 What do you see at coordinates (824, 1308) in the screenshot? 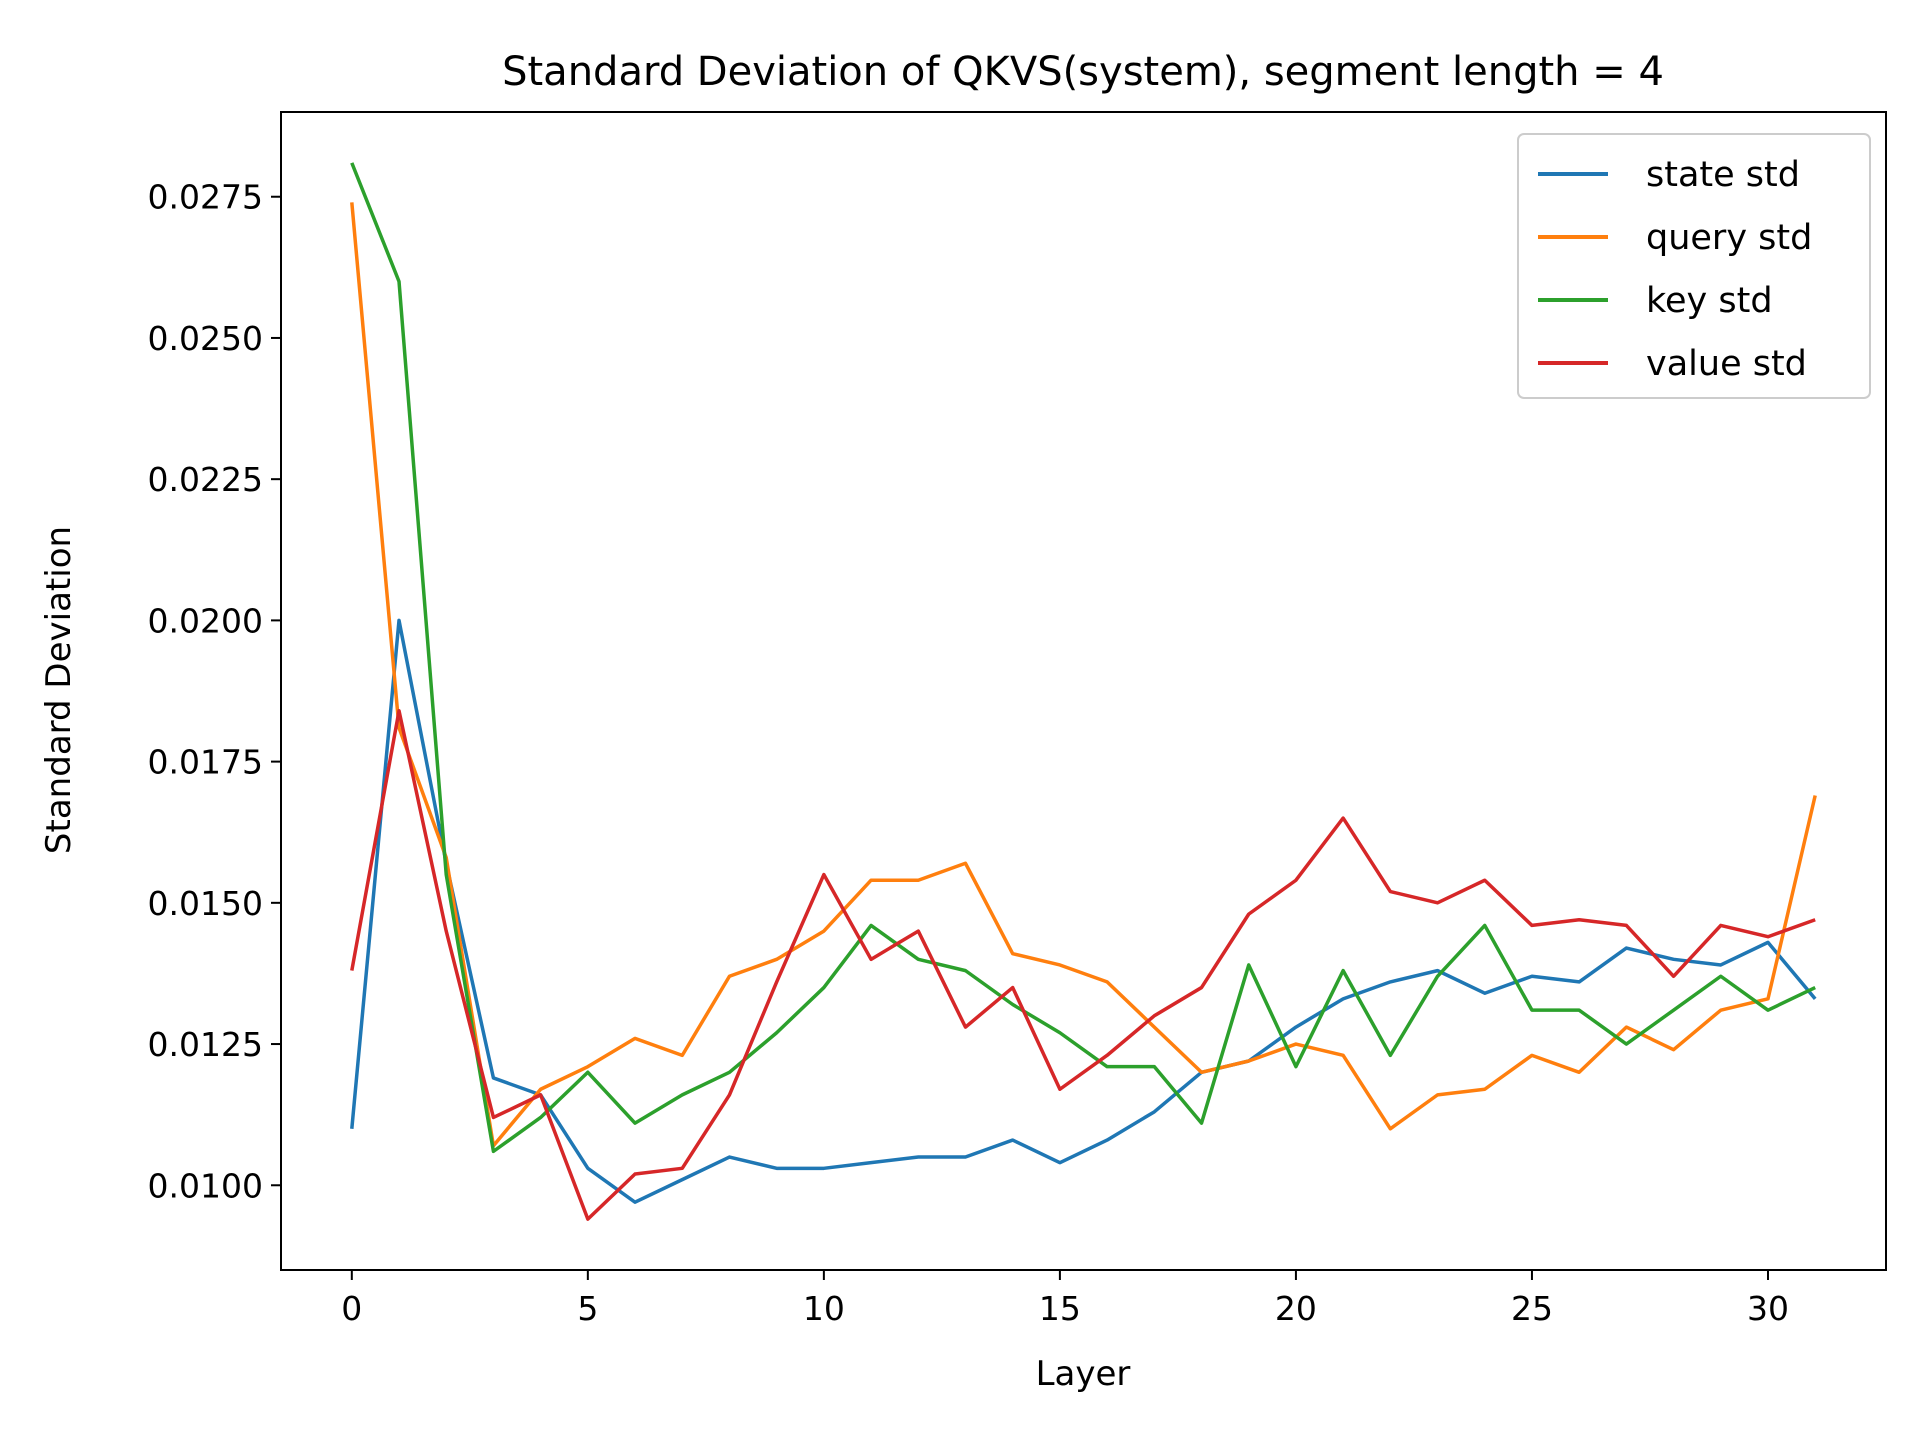
I see `x-tick-label: 10` at bounding box center [824, 1308].